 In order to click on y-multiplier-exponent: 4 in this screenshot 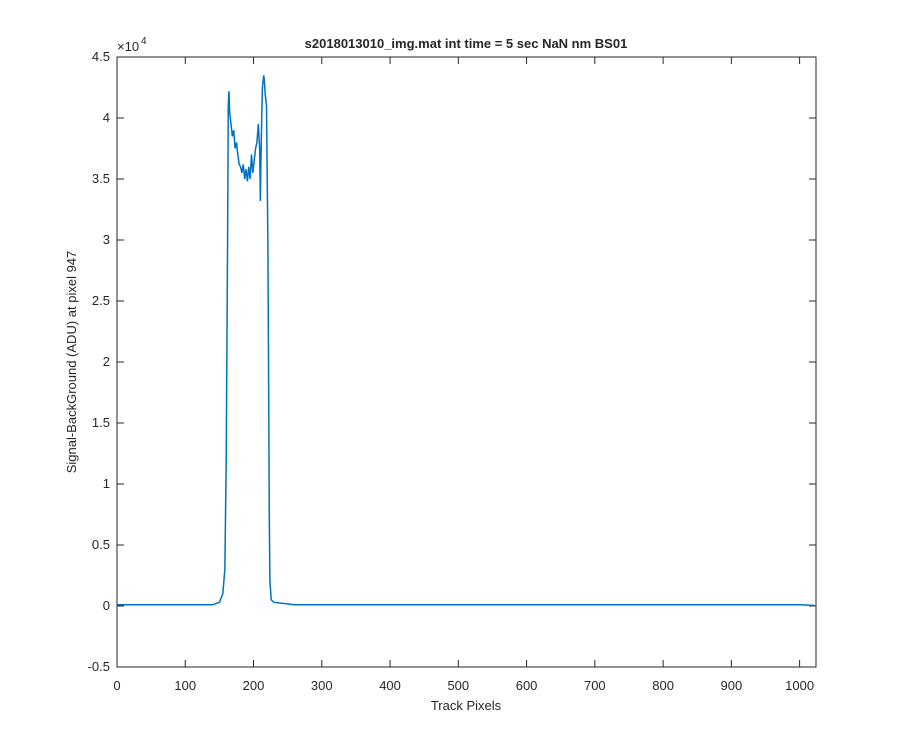, I will do `click(144, 41)`.